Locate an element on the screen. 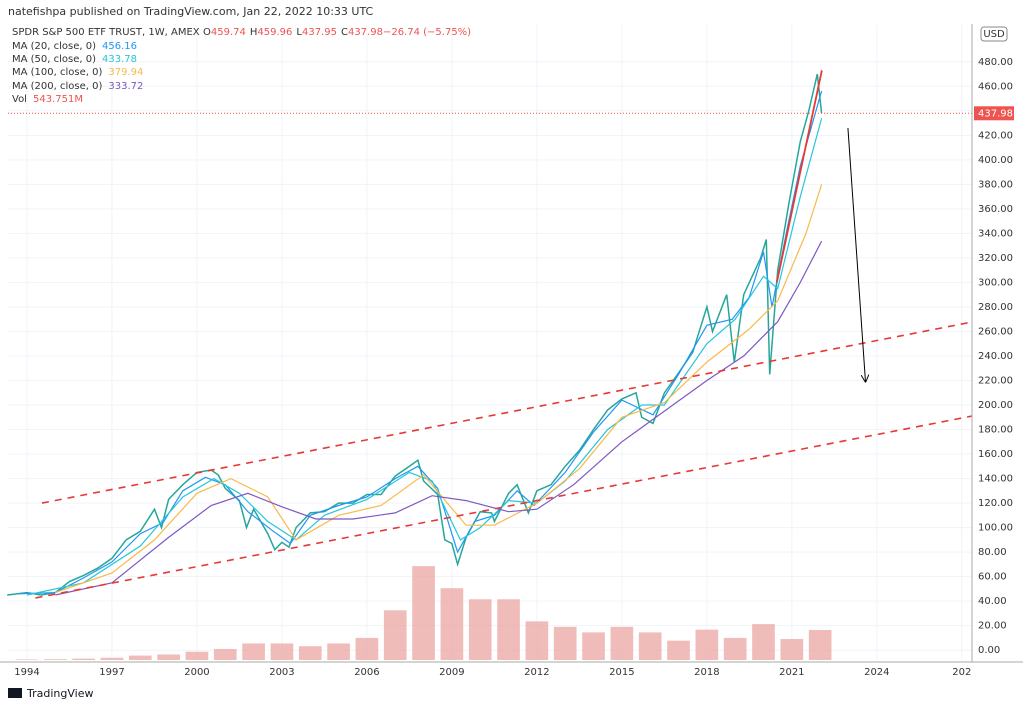 This screenshot has height=708, width=1023. legend-row: Vol 543.751M is located at coordinates (47, 99).